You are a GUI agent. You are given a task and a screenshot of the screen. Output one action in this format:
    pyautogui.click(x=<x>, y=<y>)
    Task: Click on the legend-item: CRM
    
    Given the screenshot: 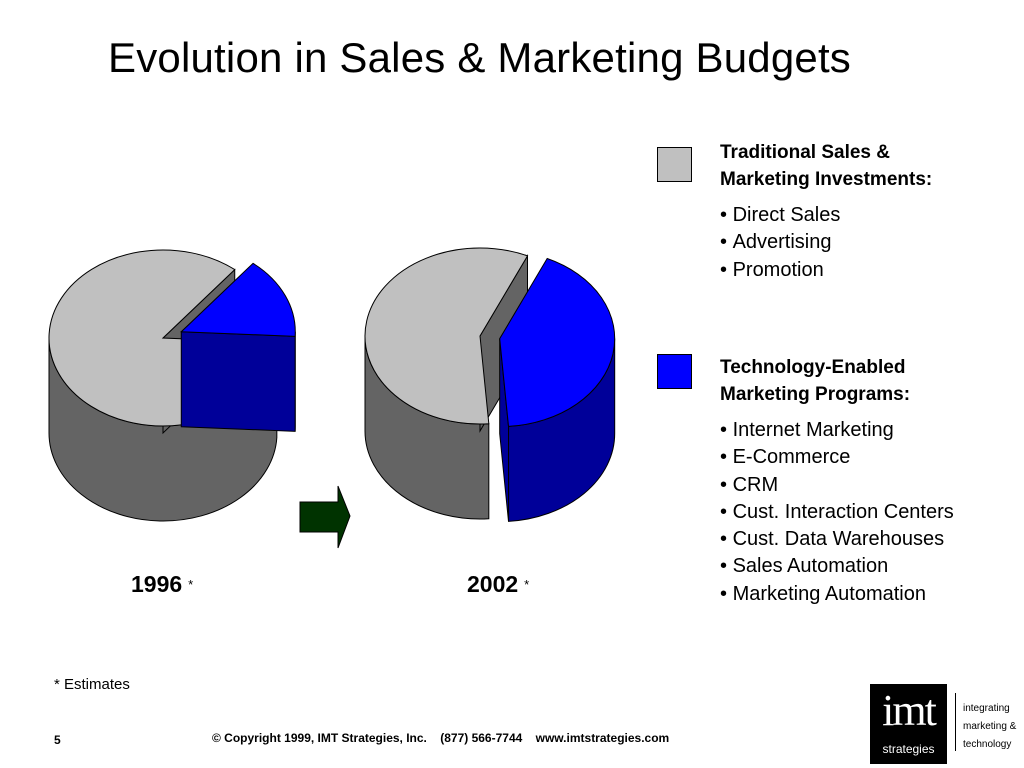 What is the action you would take?
    pyautogui.click(x=837, y=485)
    